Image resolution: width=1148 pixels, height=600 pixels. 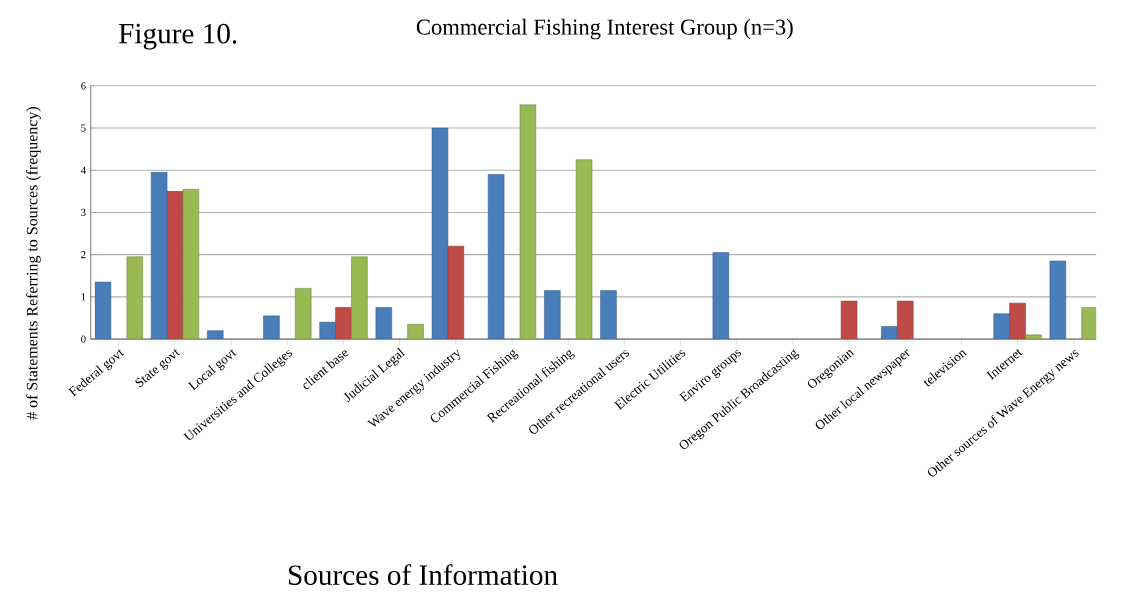 I want to click on y-tick-label: 0, so click(x=83, y=339).